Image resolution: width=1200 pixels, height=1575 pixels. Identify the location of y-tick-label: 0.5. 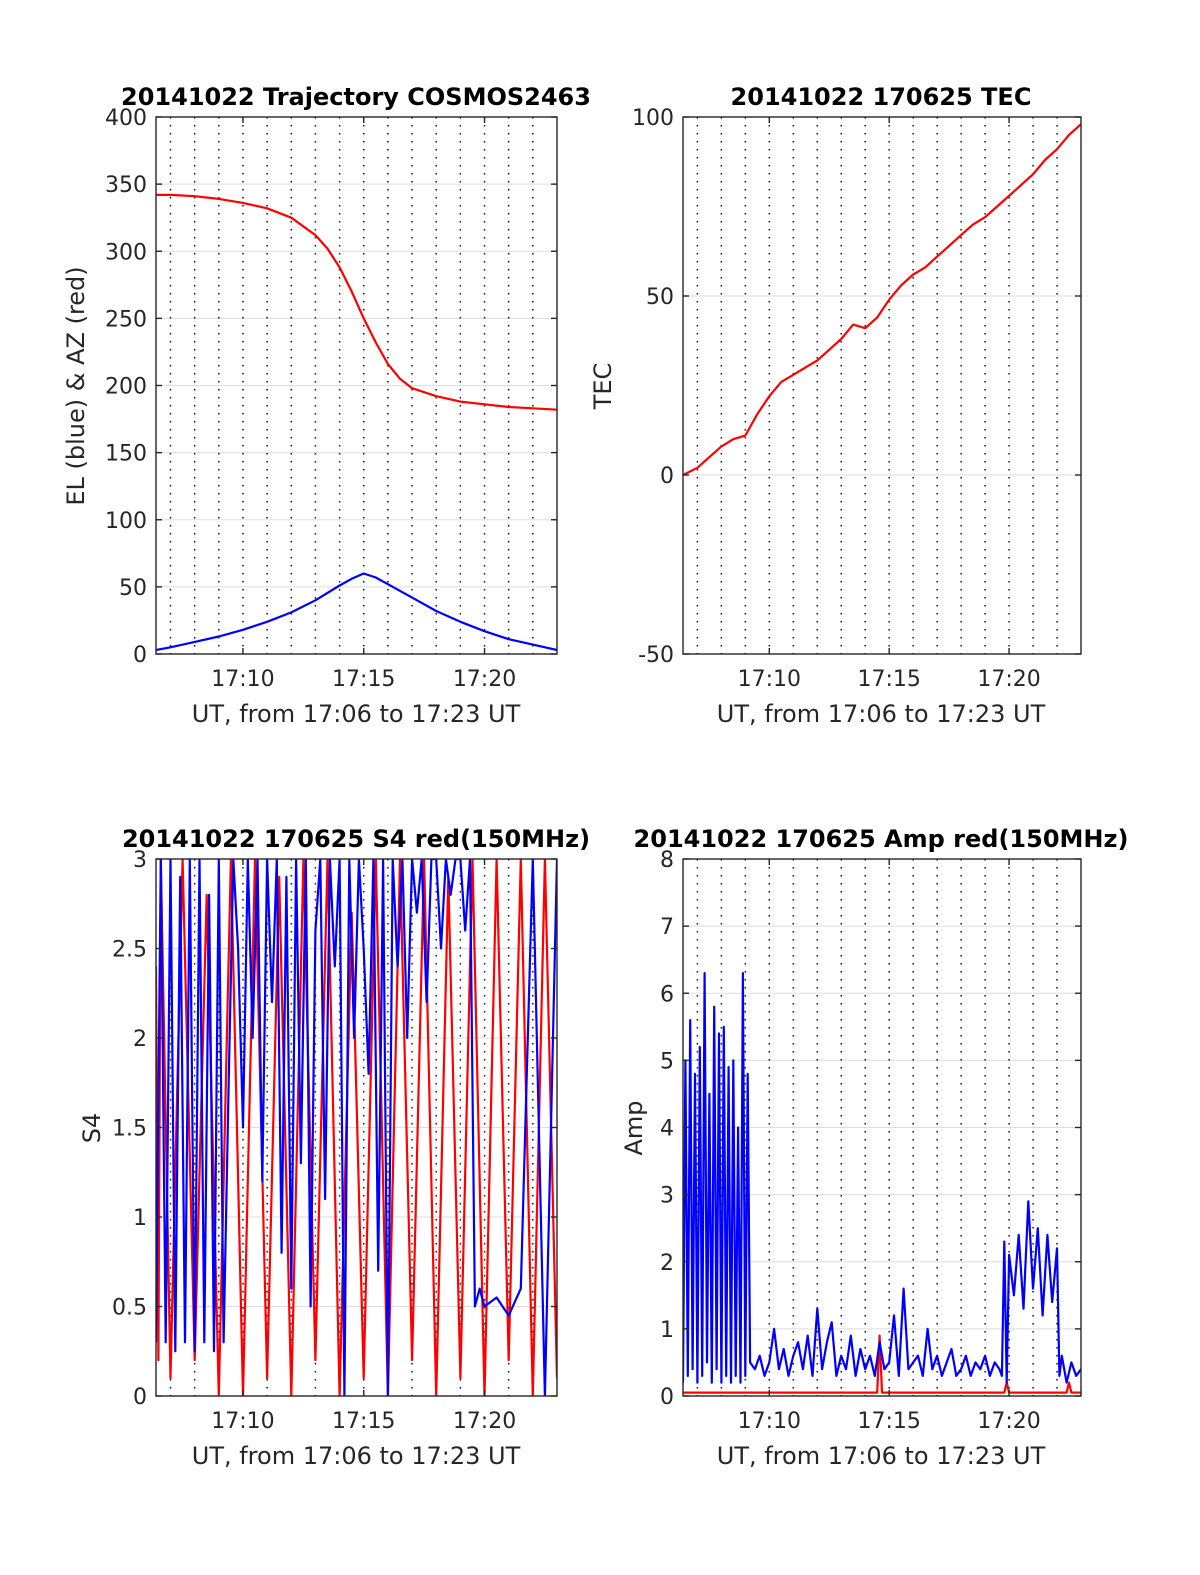
(129, 1308).